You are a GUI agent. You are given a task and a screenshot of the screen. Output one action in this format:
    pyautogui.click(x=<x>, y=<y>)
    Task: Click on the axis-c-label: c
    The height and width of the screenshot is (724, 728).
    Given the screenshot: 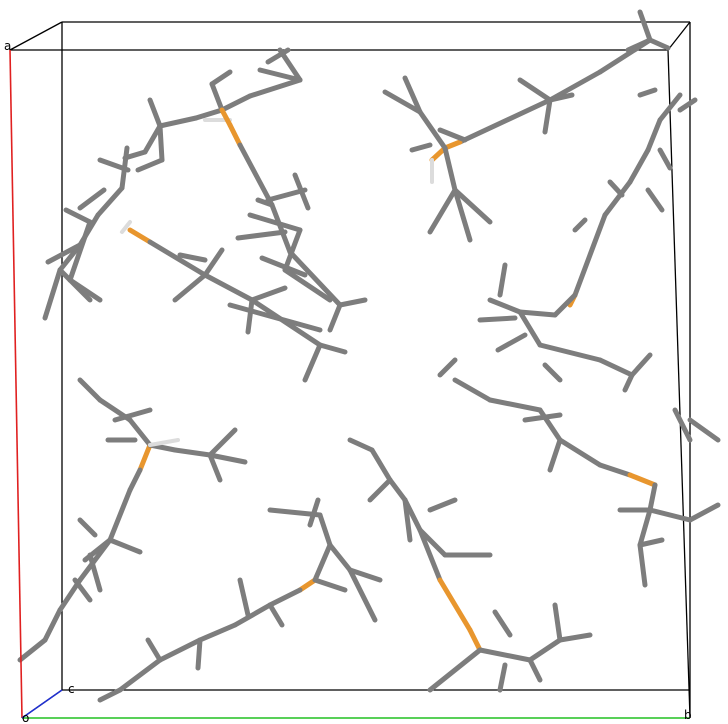 What is the action you would take?
    pyautogui.click(x=71, y=689)
    